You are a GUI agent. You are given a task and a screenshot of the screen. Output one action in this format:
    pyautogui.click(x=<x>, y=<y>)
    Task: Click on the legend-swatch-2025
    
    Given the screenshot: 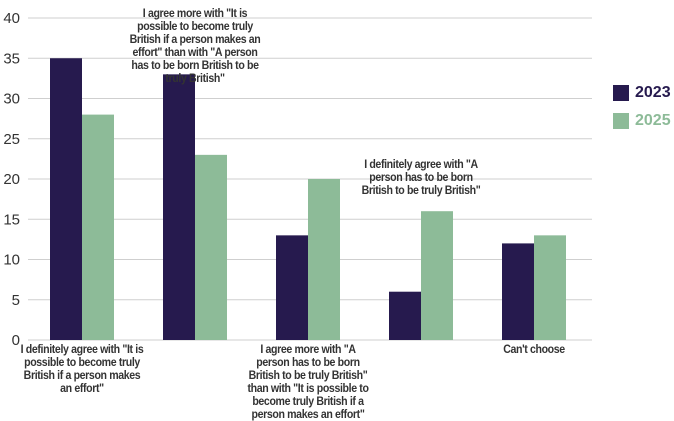 What is the action you would take?
    pyautogui.click(x=621, y=121)
    